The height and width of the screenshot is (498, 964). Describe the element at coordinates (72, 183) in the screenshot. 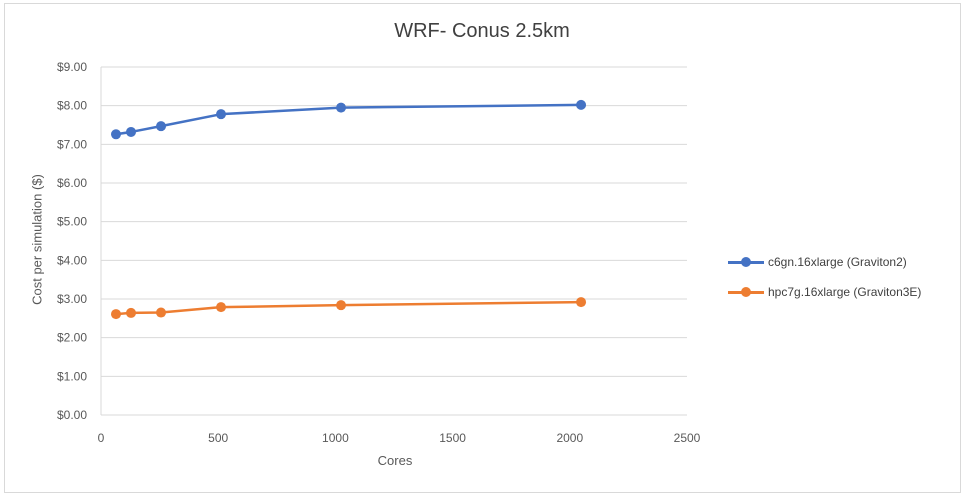

I see `y-tick-label: $6.00` at that location.